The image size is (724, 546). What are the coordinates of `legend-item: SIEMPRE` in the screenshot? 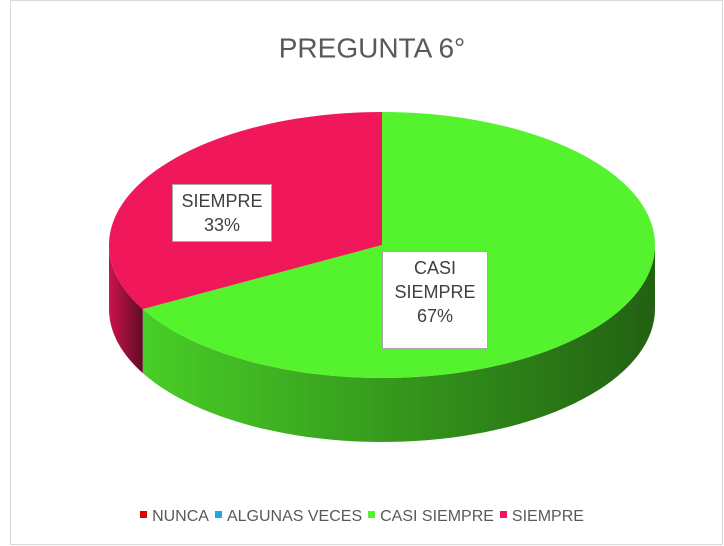 It's located at (541, 517).